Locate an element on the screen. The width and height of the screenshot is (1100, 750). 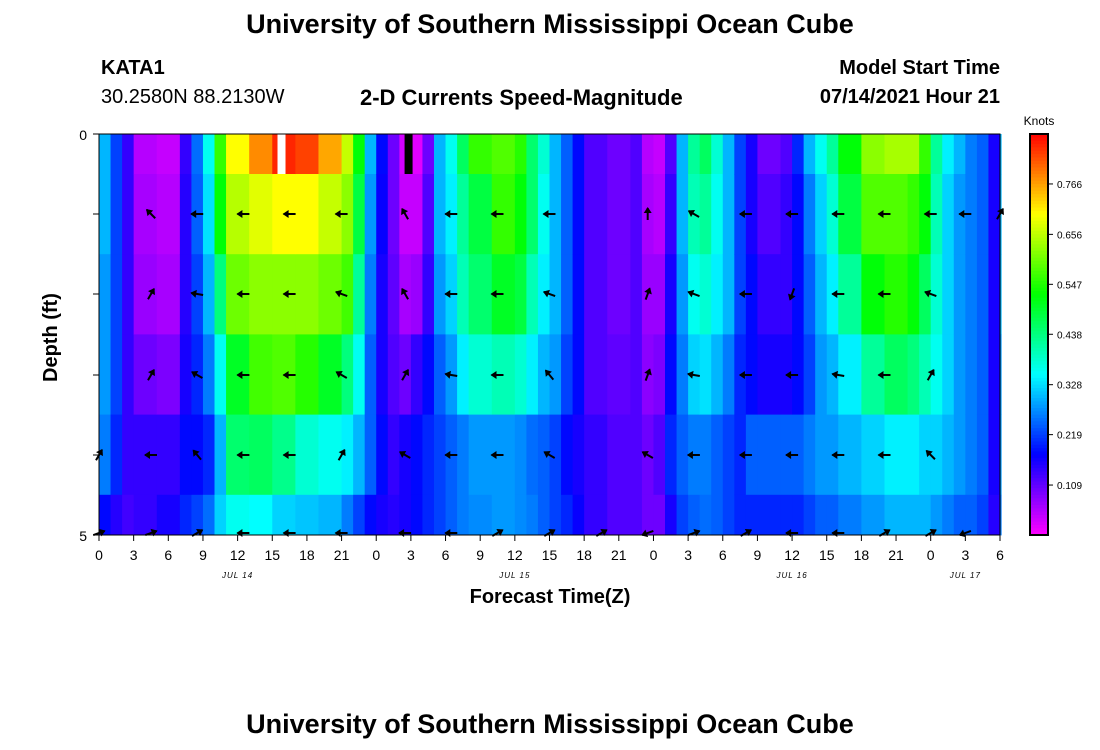
chart-title: 2-D Currents Speed-Magnitude is located at coordinates (521, 97).